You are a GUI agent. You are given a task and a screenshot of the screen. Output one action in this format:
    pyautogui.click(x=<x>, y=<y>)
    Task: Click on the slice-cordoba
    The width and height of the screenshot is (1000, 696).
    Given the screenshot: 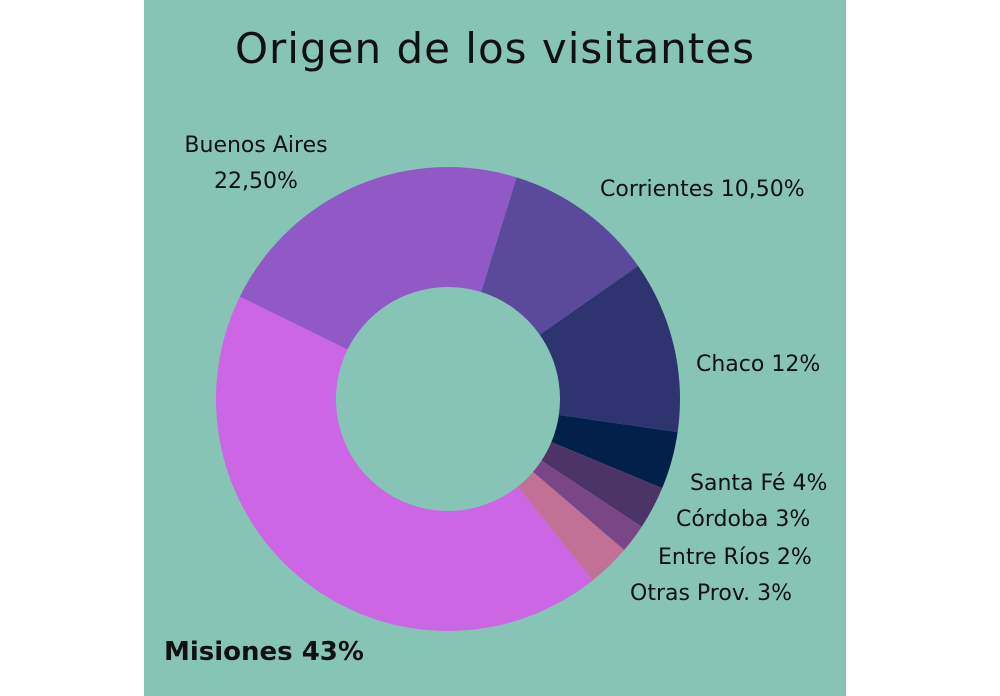 What is the action you would take?
    pyautogui.click(x=602, y=484)
    